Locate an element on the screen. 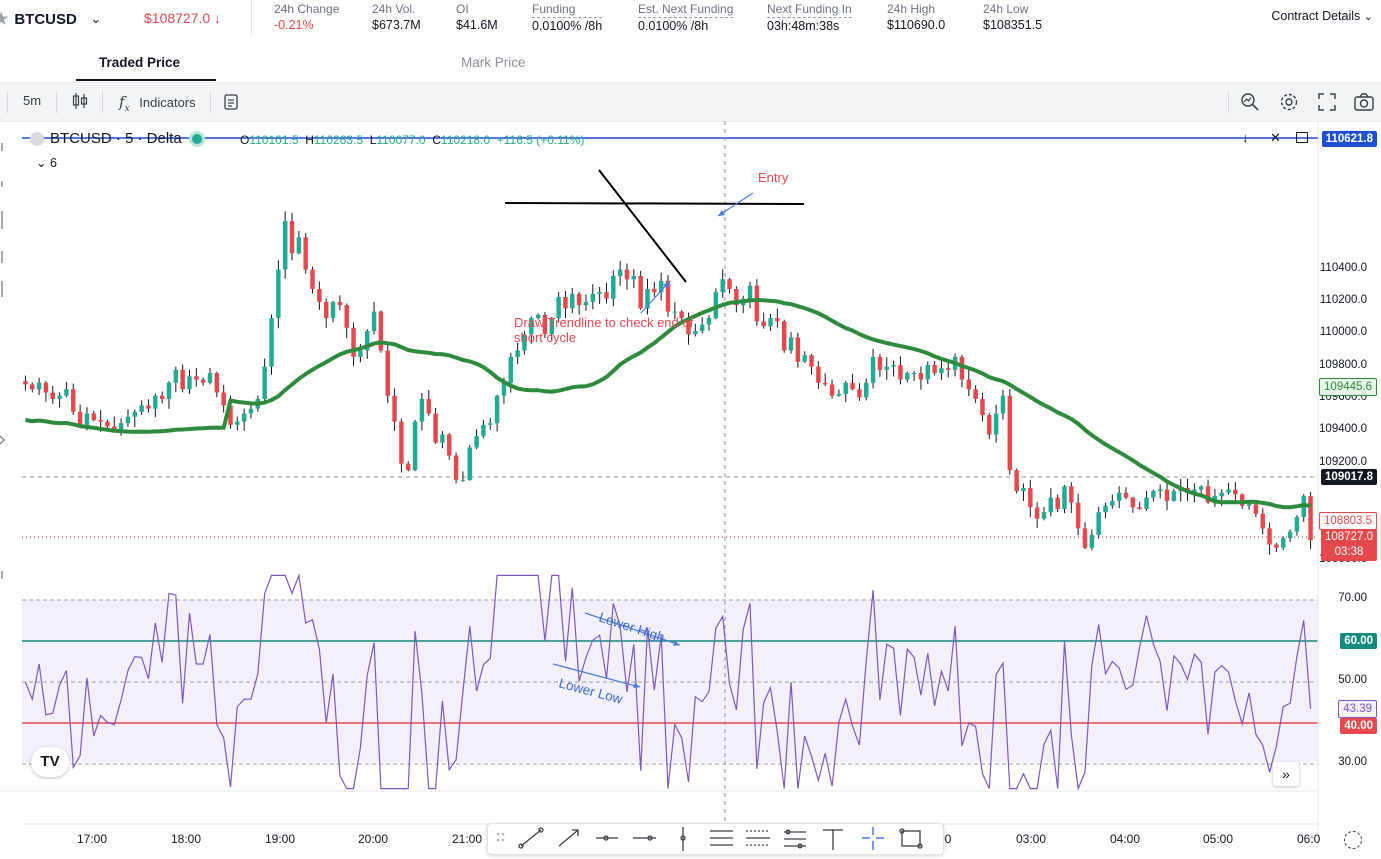 This screenshot has width=1381, height=859. stat-label: 24h Vol. is located at coordinates (394, 9).